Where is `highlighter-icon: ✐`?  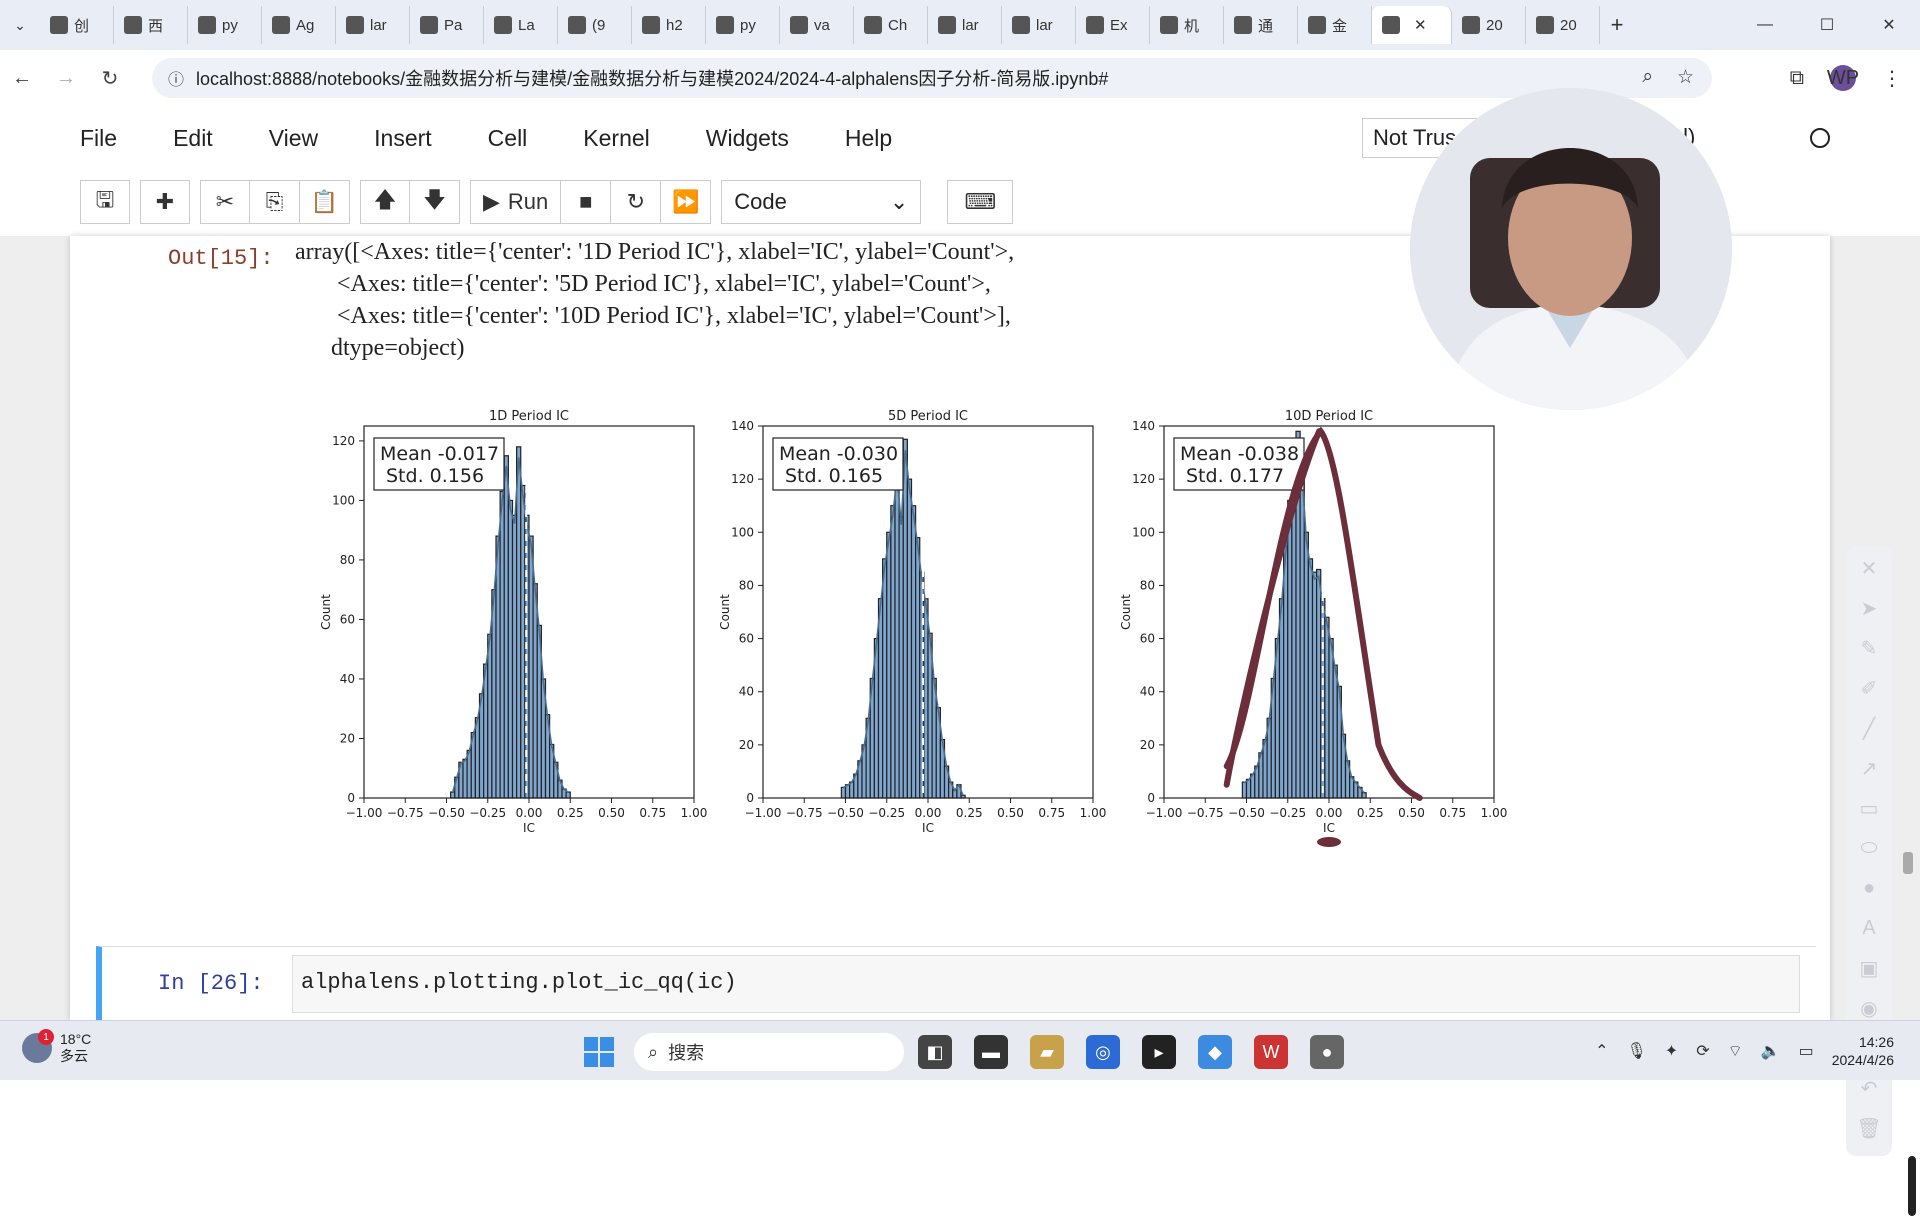 highlighter-icon: ✐ is located at coordinates (1869, 688).